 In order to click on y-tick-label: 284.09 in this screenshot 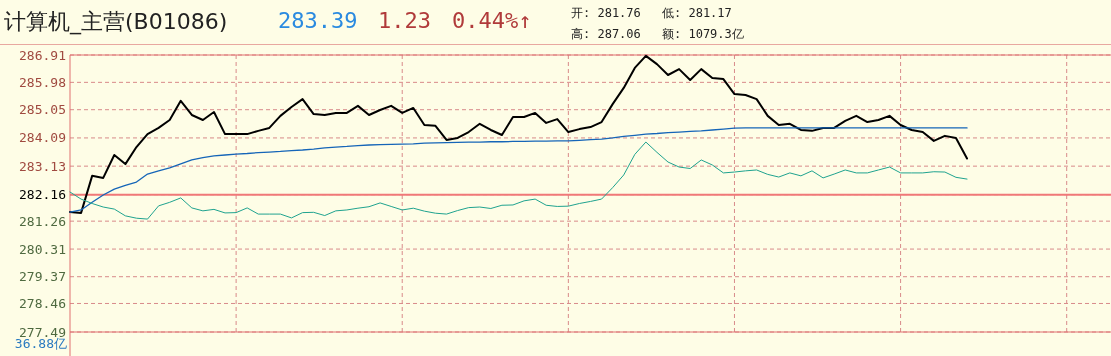, I will do `click(42, 138)`.